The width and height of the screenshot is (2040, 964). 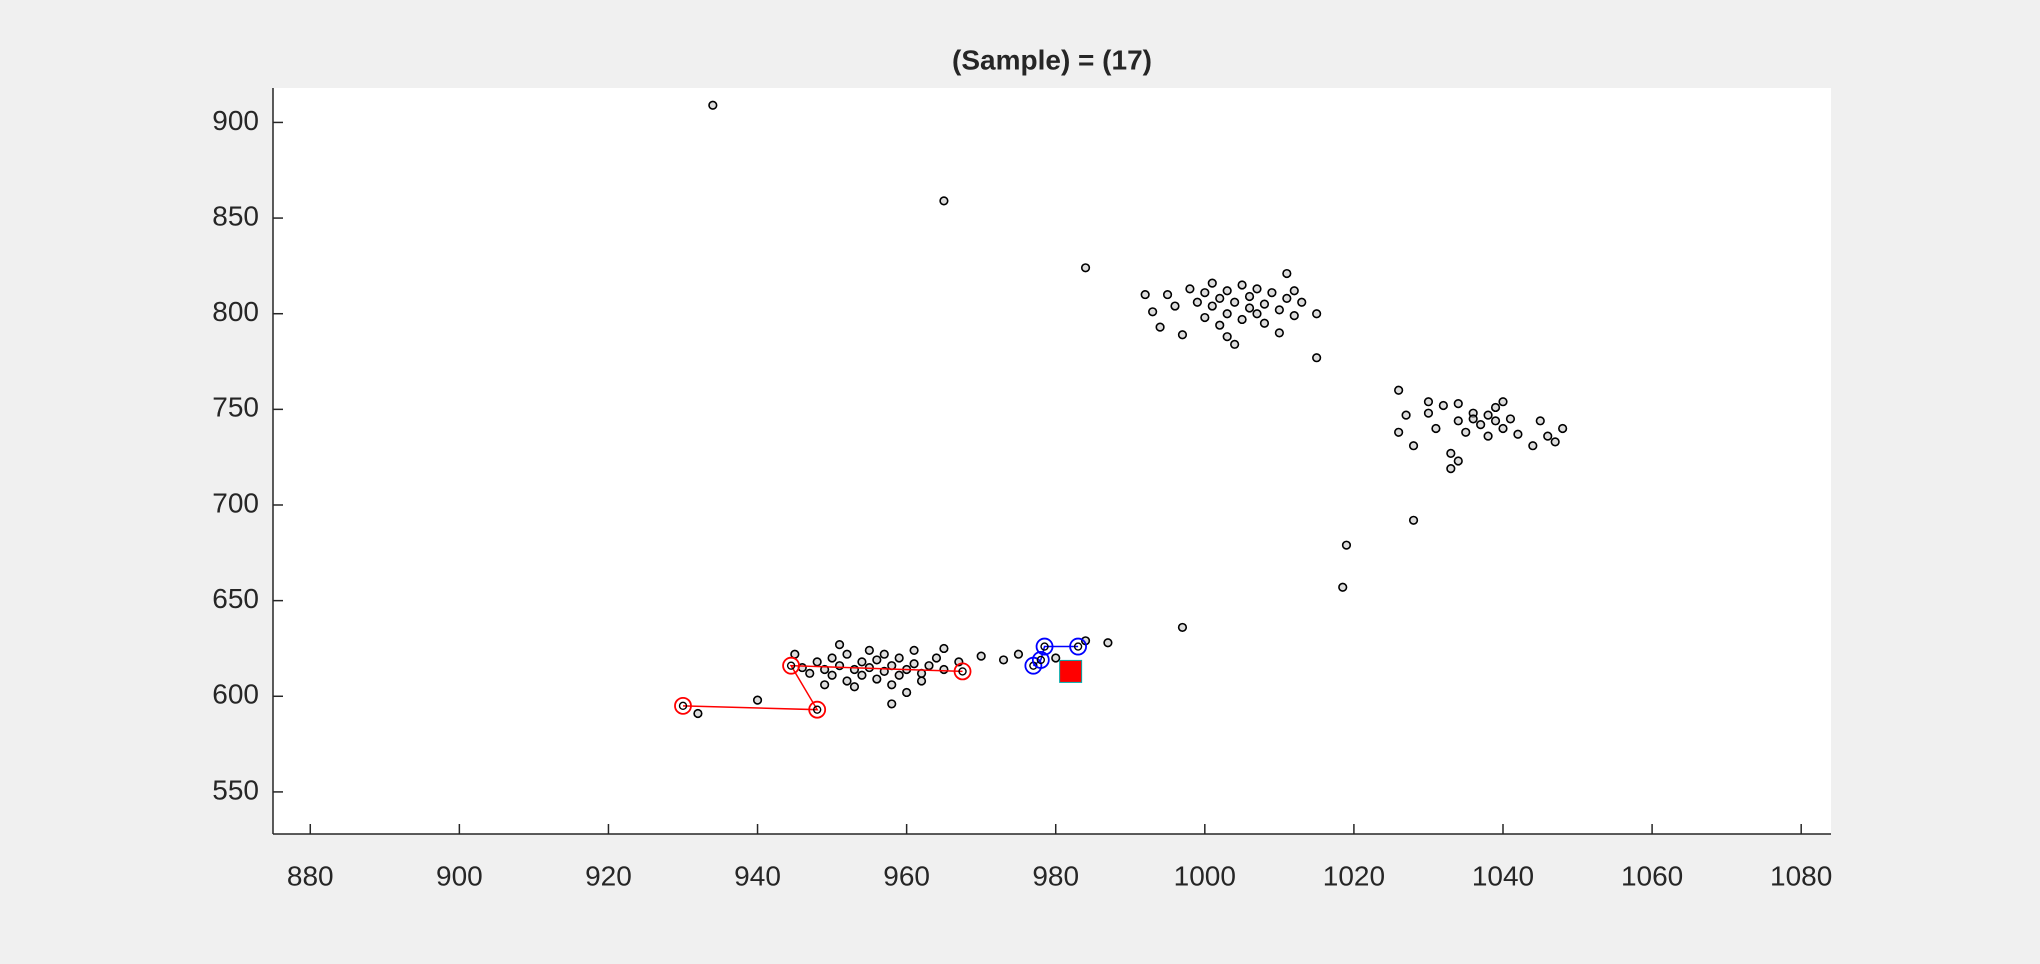 What do you see at coordinates (1052, 59) in the screenshot?
I see `chart-title: (Sample) = (17)` at bounding box center [1052, 59].